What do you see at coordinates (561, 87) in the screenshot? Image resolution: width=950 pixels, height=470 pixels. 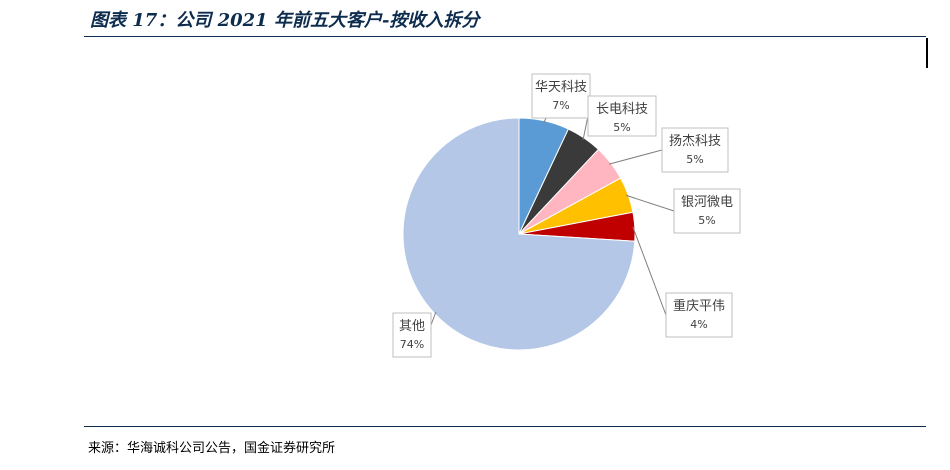 I see `slice-label: 华天科技` at bounding box center [561, 87].